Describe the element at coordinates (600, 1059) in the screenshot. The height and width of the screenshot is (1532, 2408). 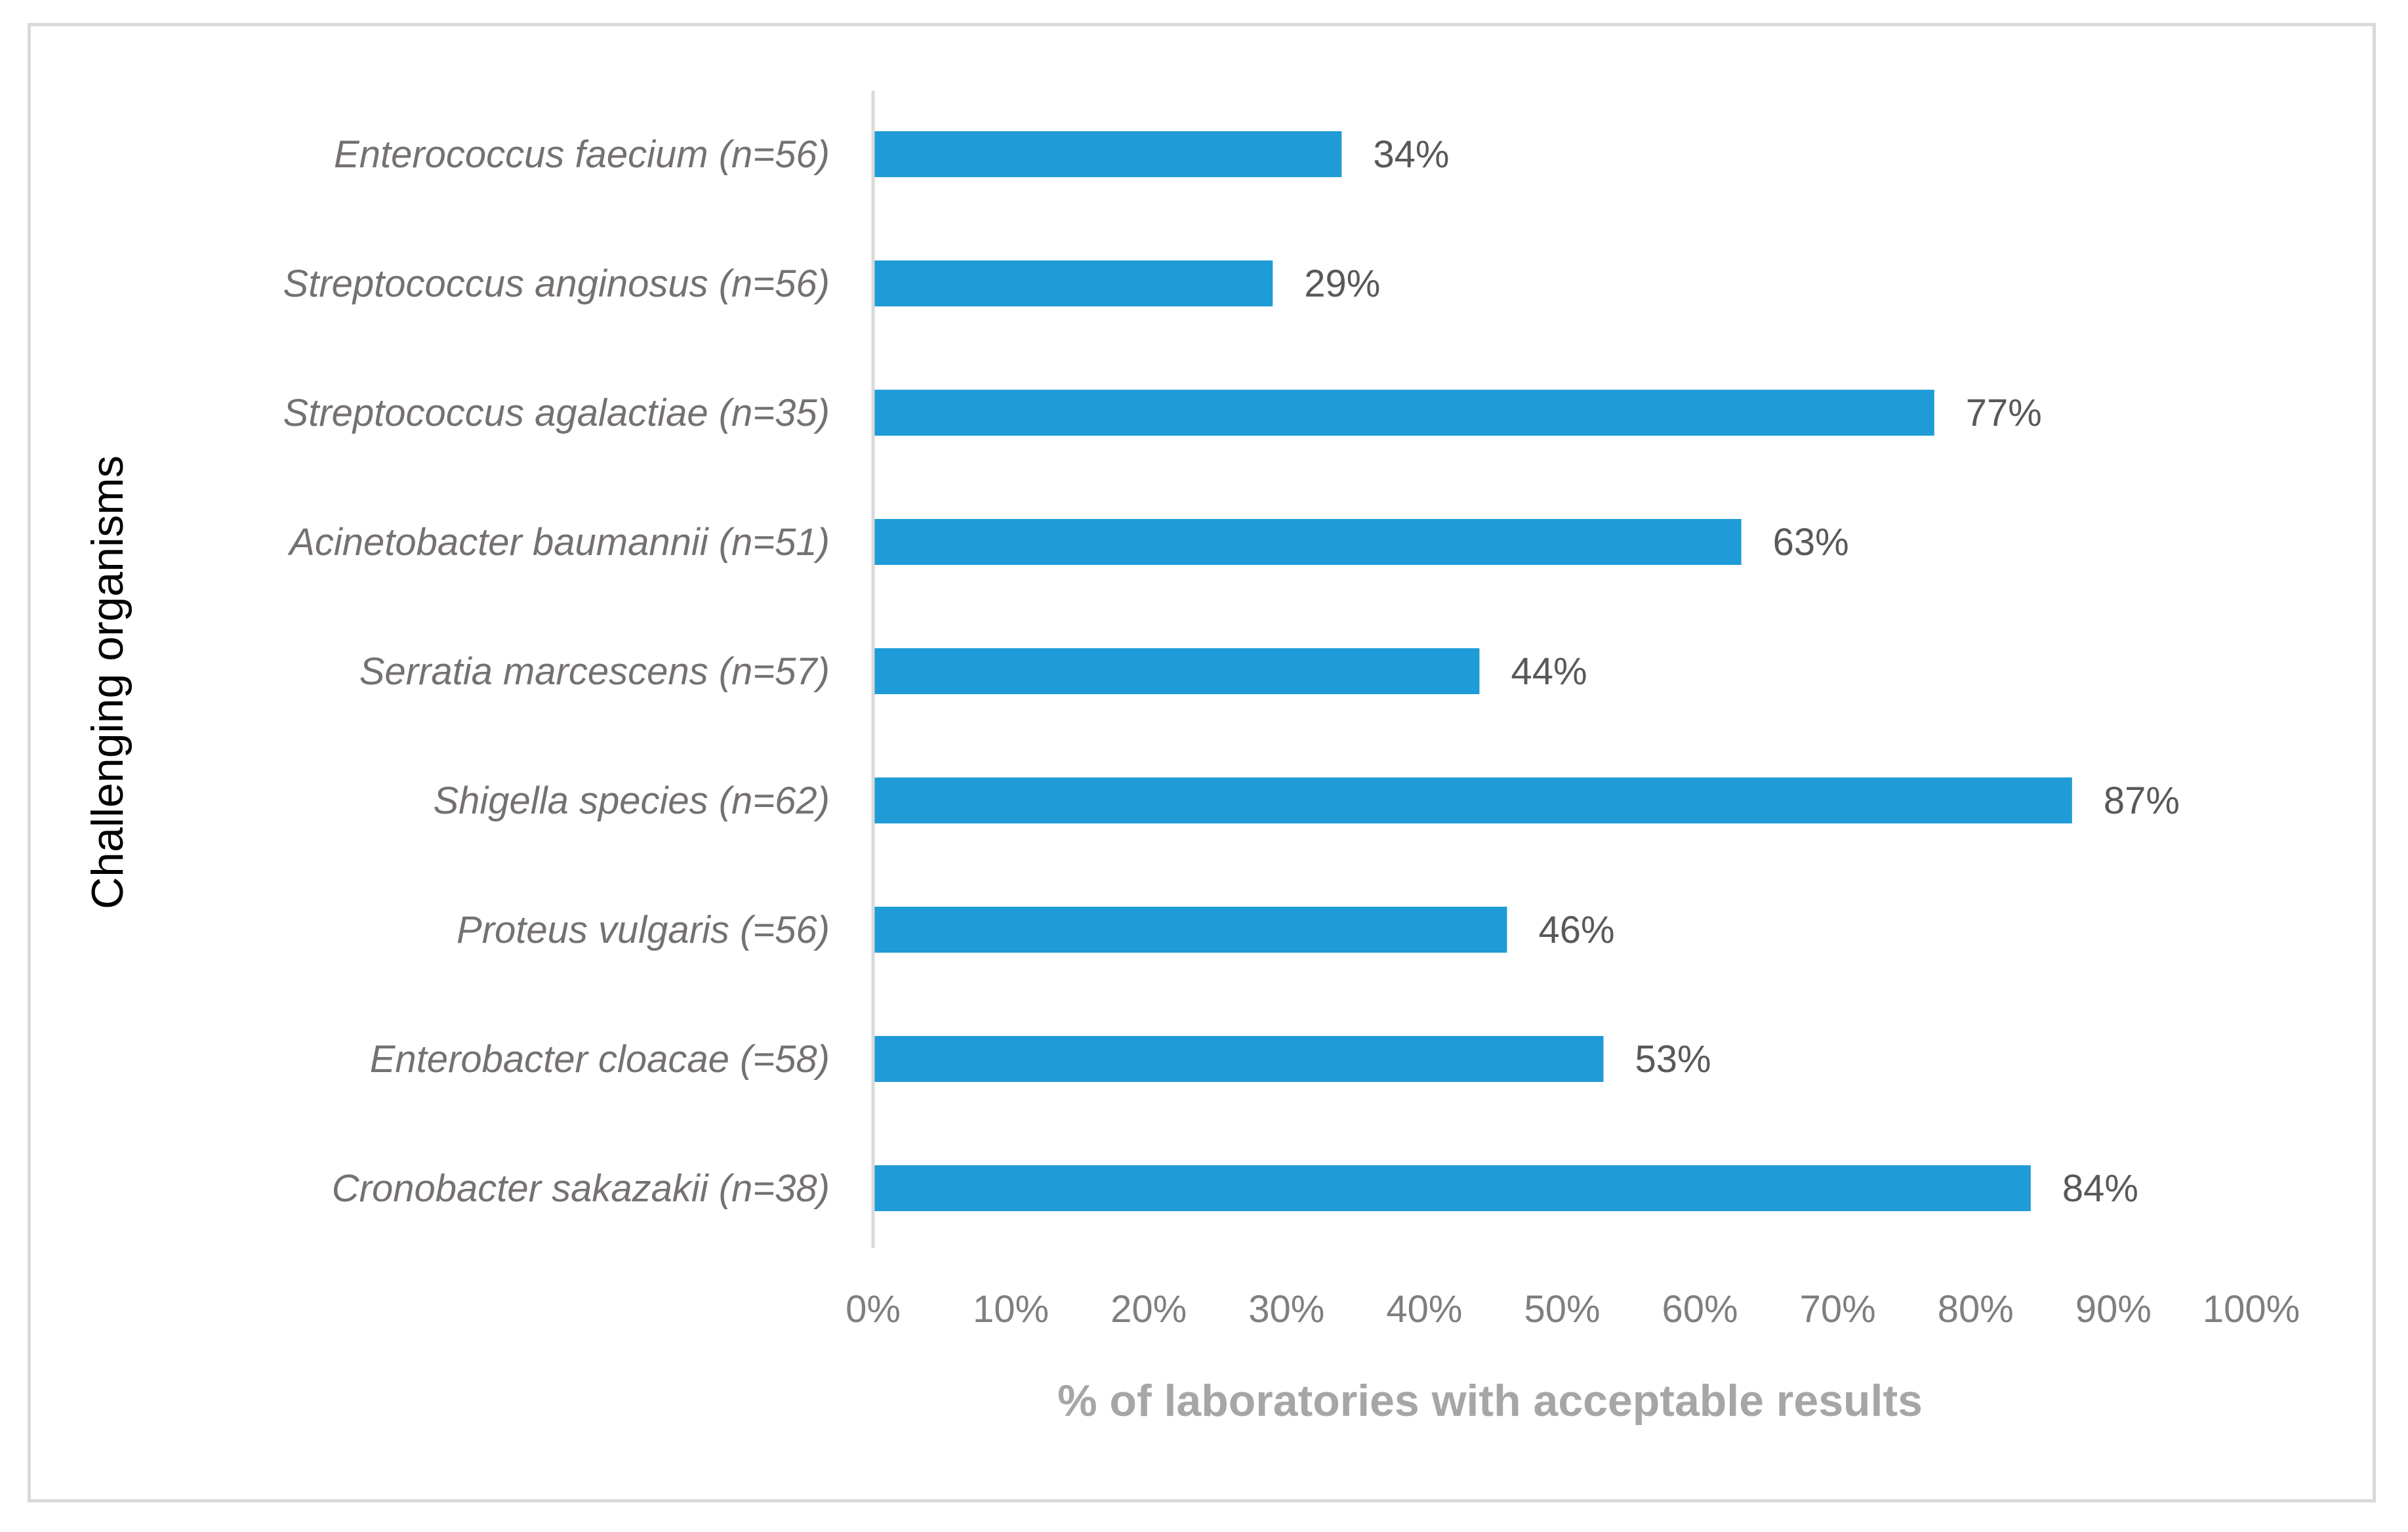
I see `category-label: Enterobacter cloacae (=58)` at that location.